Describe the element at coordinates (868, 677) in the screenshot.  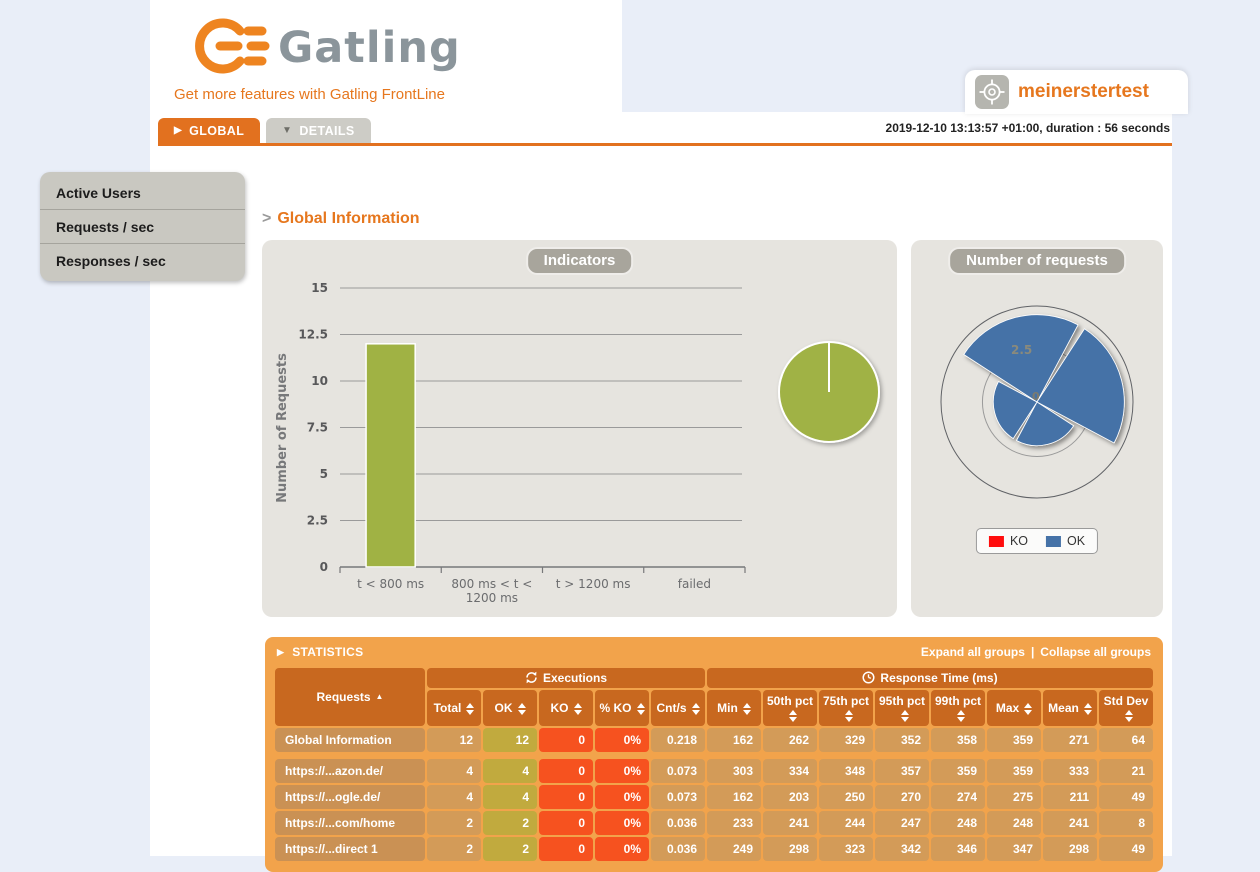
I see `clock-icon` at that location.